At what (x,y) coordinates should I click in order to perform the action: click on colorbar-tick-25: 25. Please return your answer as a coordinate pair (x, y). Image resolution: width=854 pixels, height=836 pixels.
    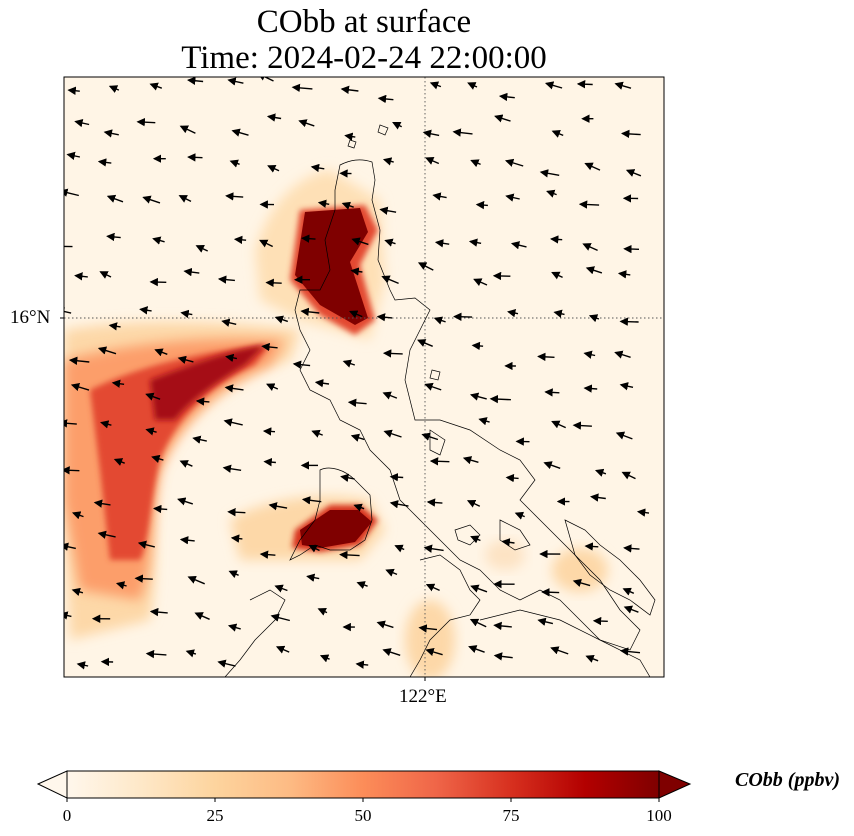
    Looking at the image, I should click on (215, 815).